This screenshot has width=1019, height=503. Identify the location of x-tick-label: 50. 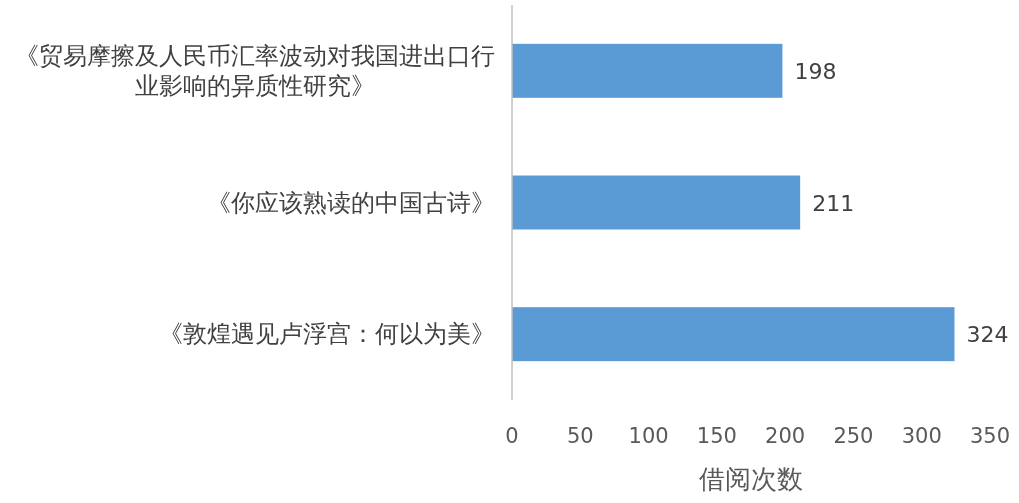
(580, 436).